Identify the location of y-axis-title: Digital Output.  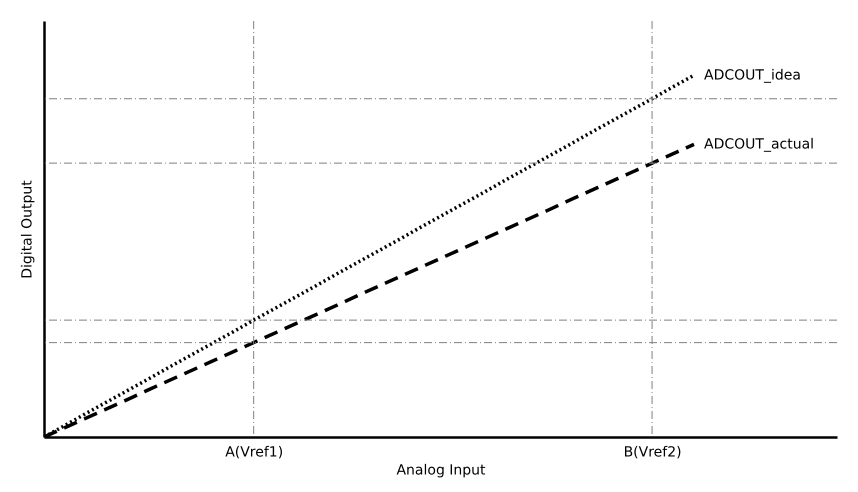
(28, 229).